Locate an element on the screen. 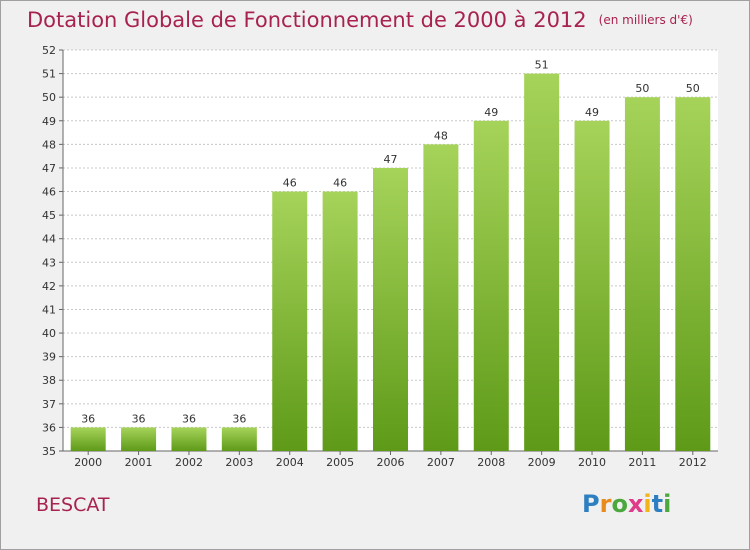 This screenshot has width=750, height=550. chart-unit: (en milliers d'€) is located at coordinates (645, 20).